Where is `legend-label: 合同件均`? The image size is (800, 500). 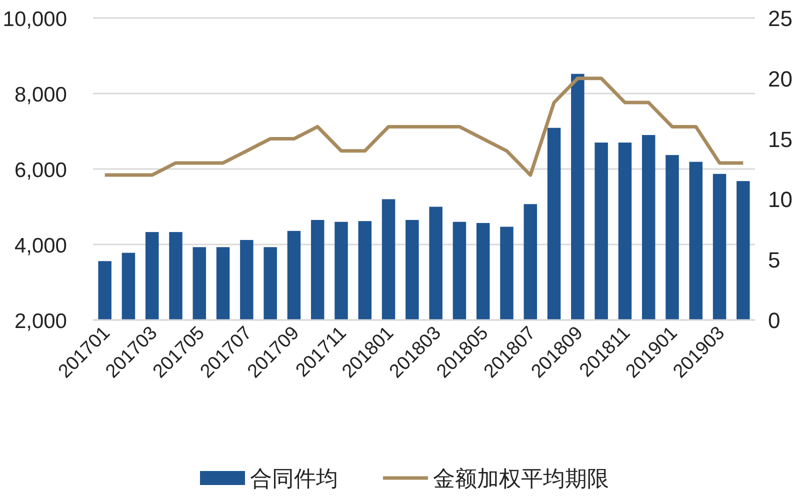 legend-label: 合同件均 is located at coordinates (294, 478).